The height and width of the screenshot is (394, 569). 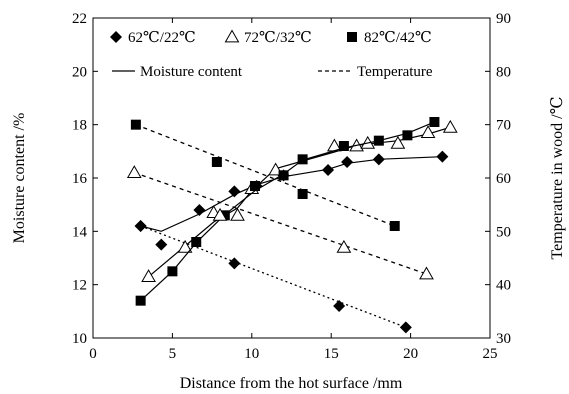 I want to click on x-axis-title: Distance from the hot surface /mm, so click(x=291, y=383).